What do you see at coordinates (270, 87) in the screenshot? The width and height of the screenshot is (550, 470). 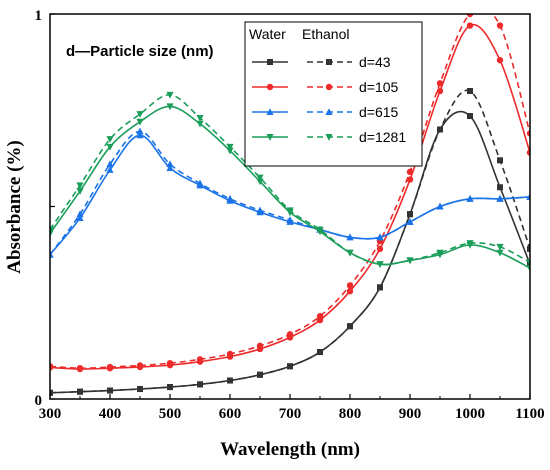 I see `legend-marker-d-105-water` at bounding box center [270, 87].